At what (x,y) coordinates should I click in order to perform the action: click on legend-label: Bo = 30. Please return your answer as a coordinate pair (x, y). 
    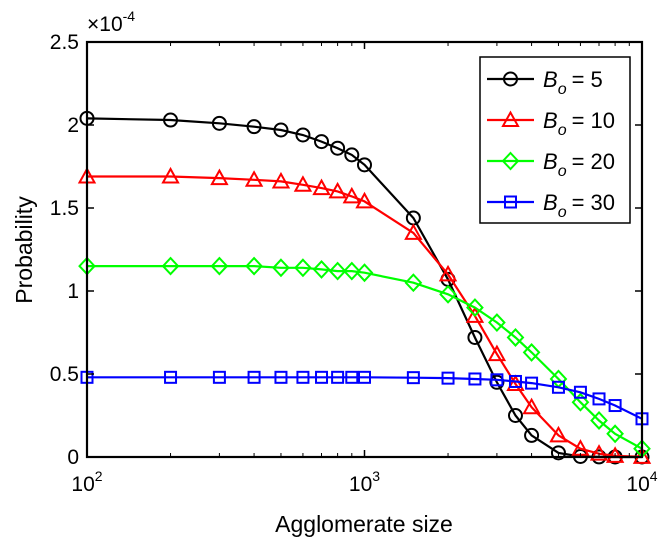
    Looking at the image, I should click on (579, 205).